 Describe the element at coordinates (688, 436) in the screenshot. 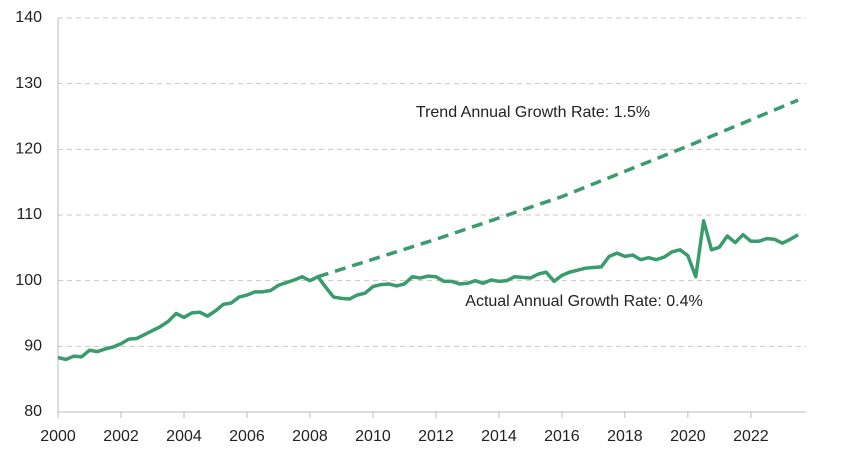

I see `x-tick-label: 2020` at that location.